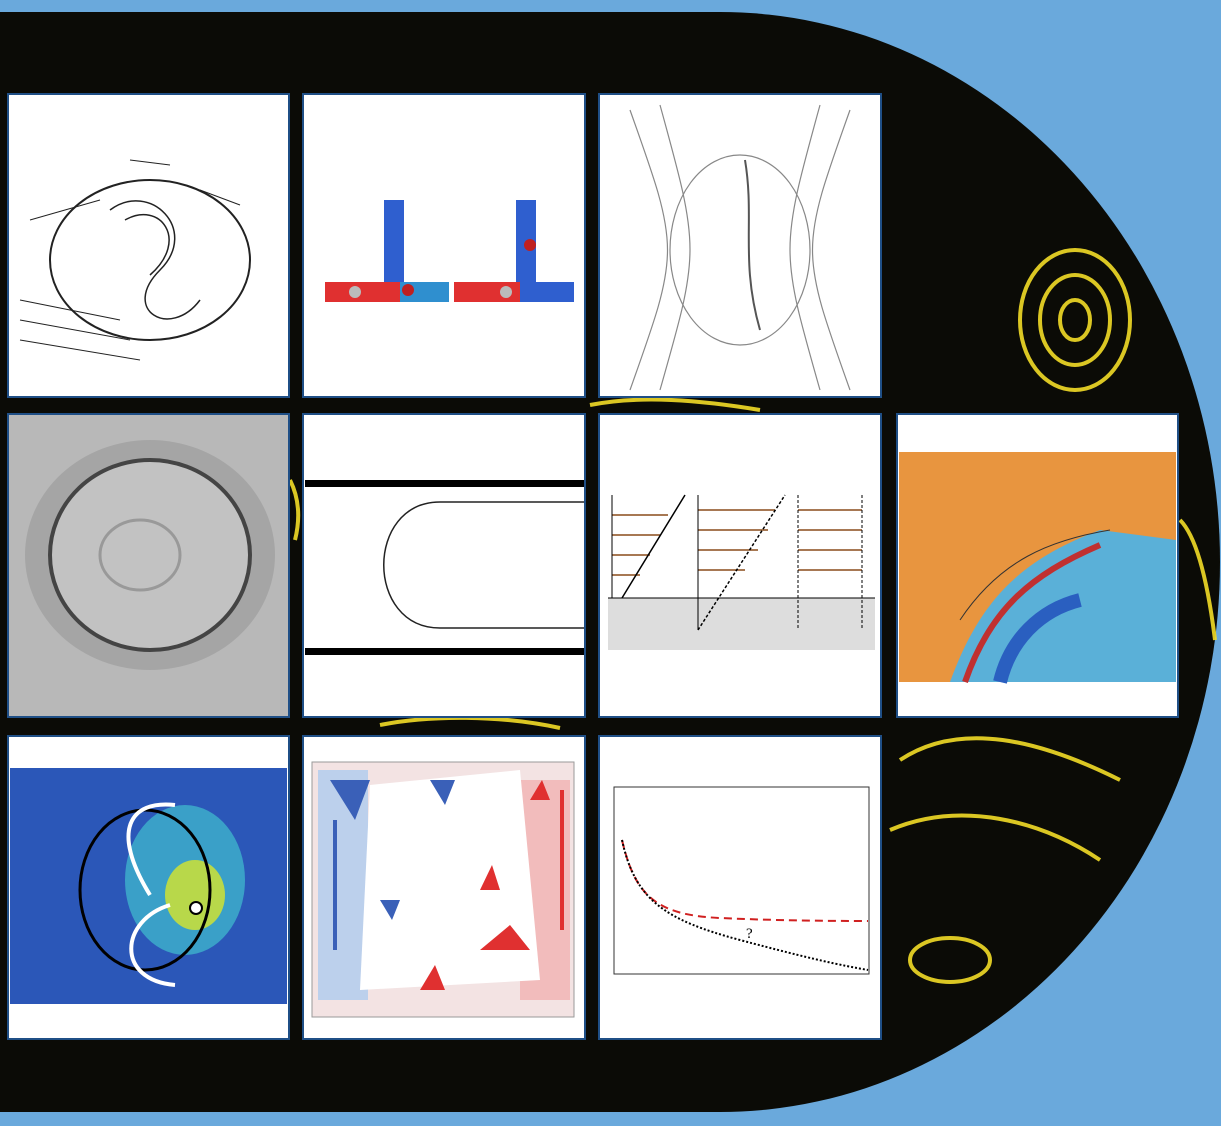 This screenshot has height=1126, width=1221. What do you see at coordinates (749, 934) in the screenshot?
I see `annotation: ?` at bounding box center [749, 934].